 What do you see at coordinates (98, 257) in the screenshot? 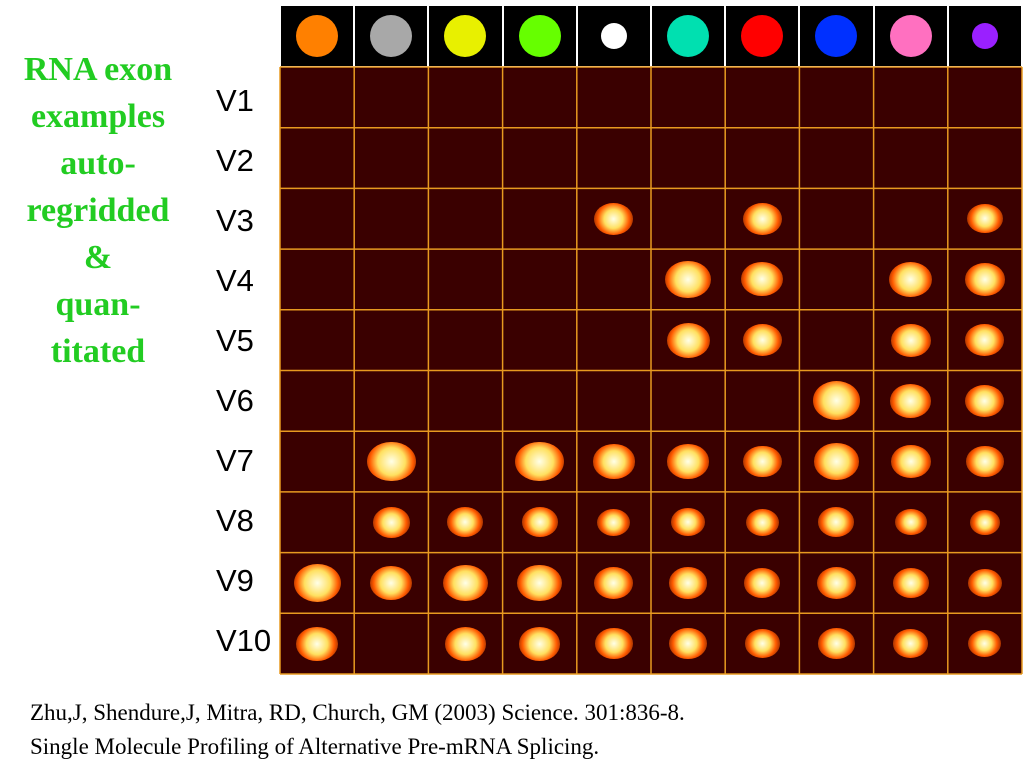
I see `title-line: &` at bounding box center [98, 257].